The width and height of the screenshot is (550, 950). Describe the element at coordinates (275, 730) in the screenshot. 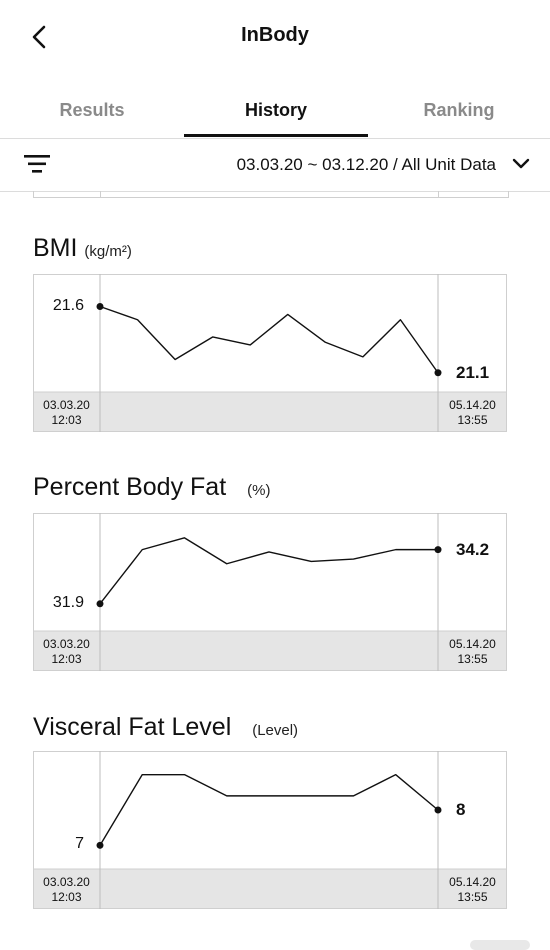

I see `chart-unit: (Level)` at that location.